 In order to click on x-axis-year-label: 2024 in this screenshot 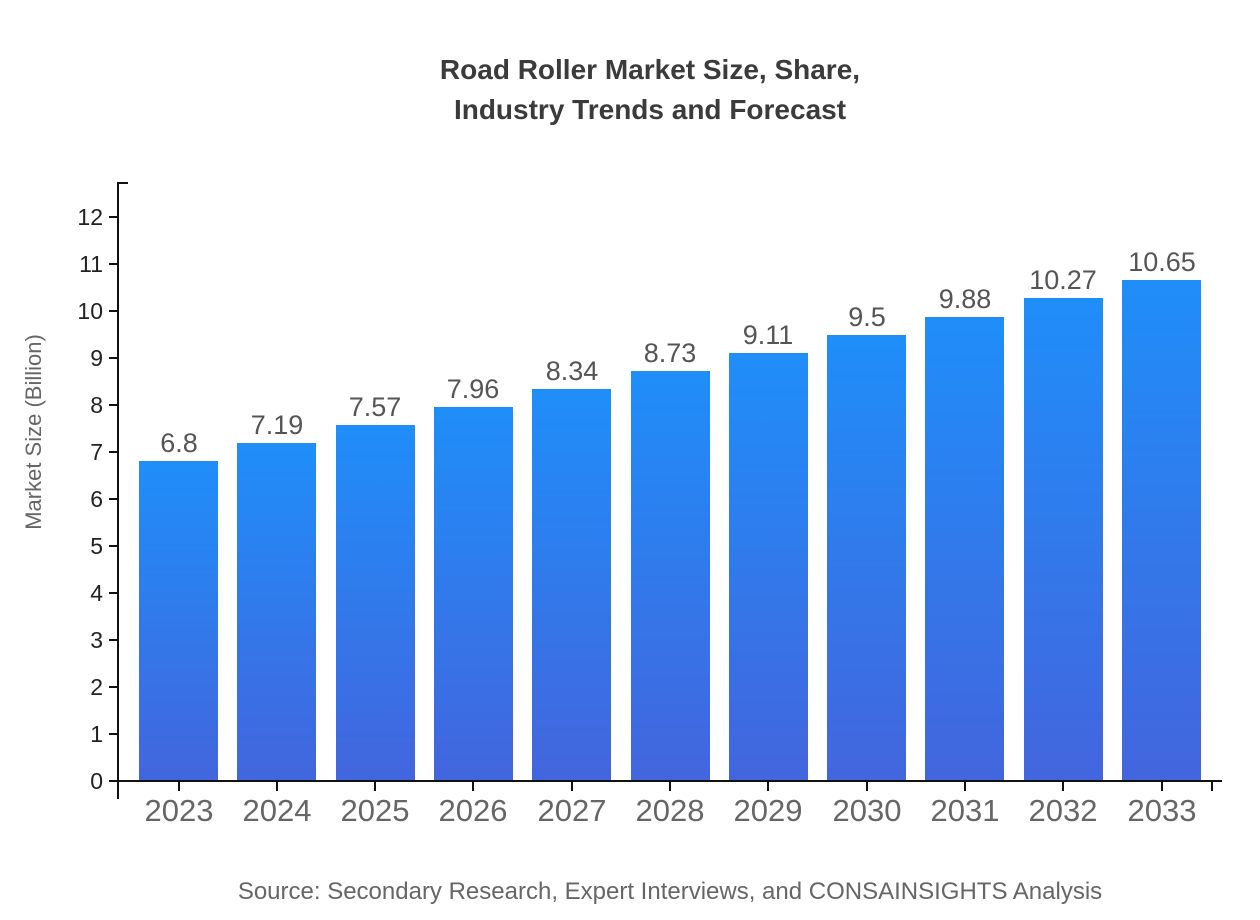, I will do `click(277, 810)`.